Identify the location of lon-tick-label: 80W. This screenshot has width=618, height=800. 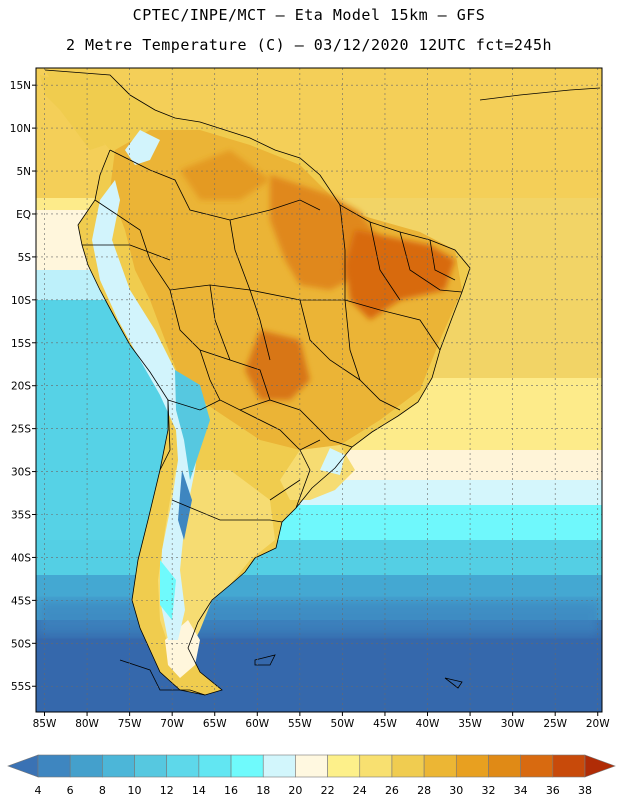
(87, 724).